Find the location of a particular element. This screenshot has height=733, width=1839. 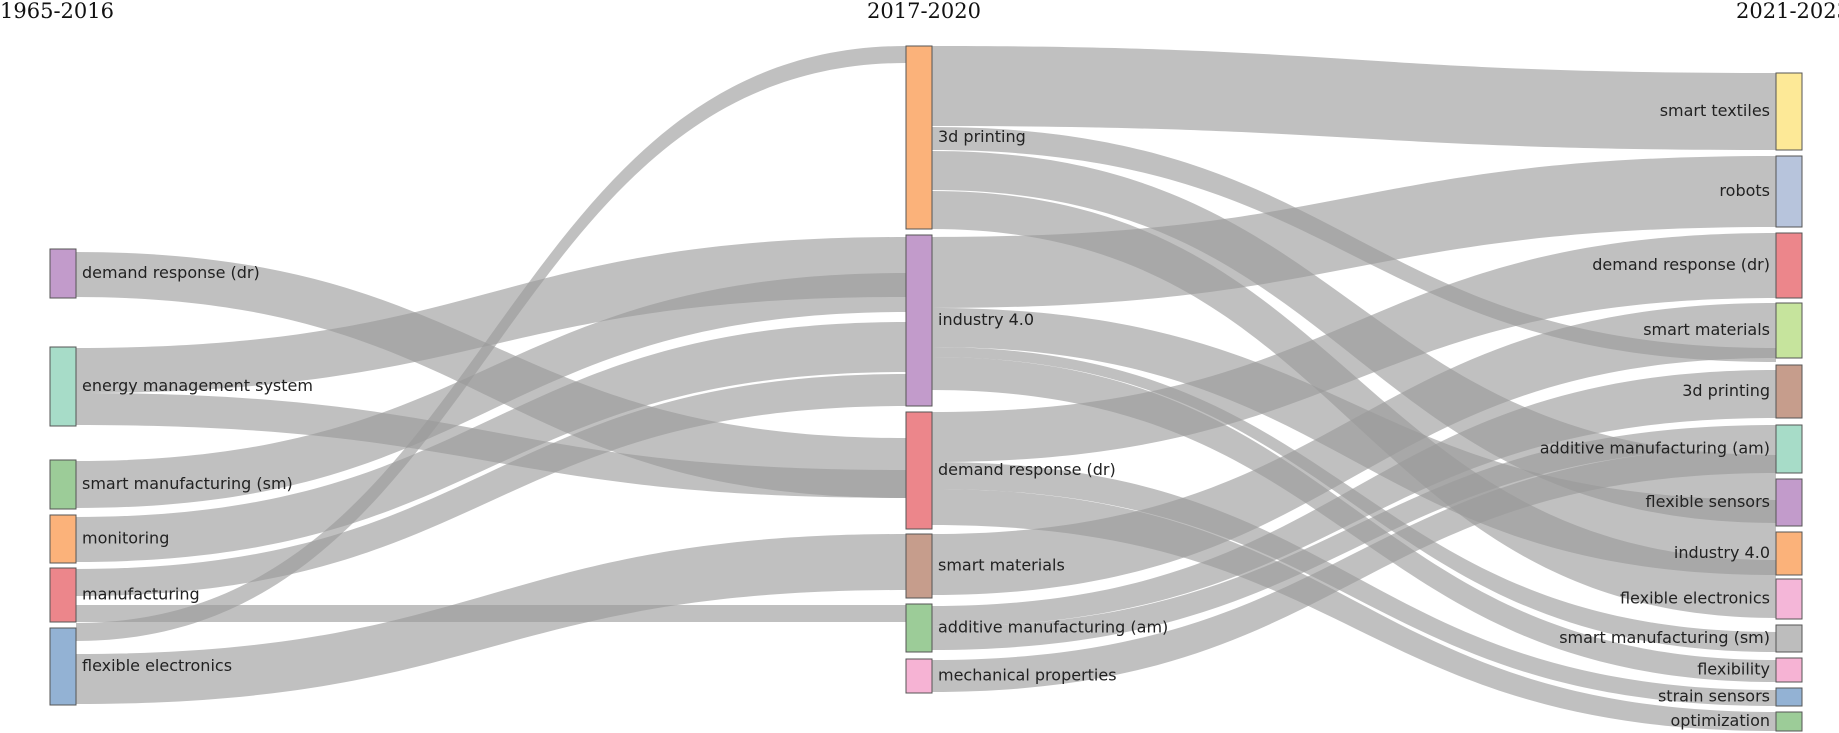

node-p2-demand-response: demand response (dr) is located at coordinates (1010, 470).